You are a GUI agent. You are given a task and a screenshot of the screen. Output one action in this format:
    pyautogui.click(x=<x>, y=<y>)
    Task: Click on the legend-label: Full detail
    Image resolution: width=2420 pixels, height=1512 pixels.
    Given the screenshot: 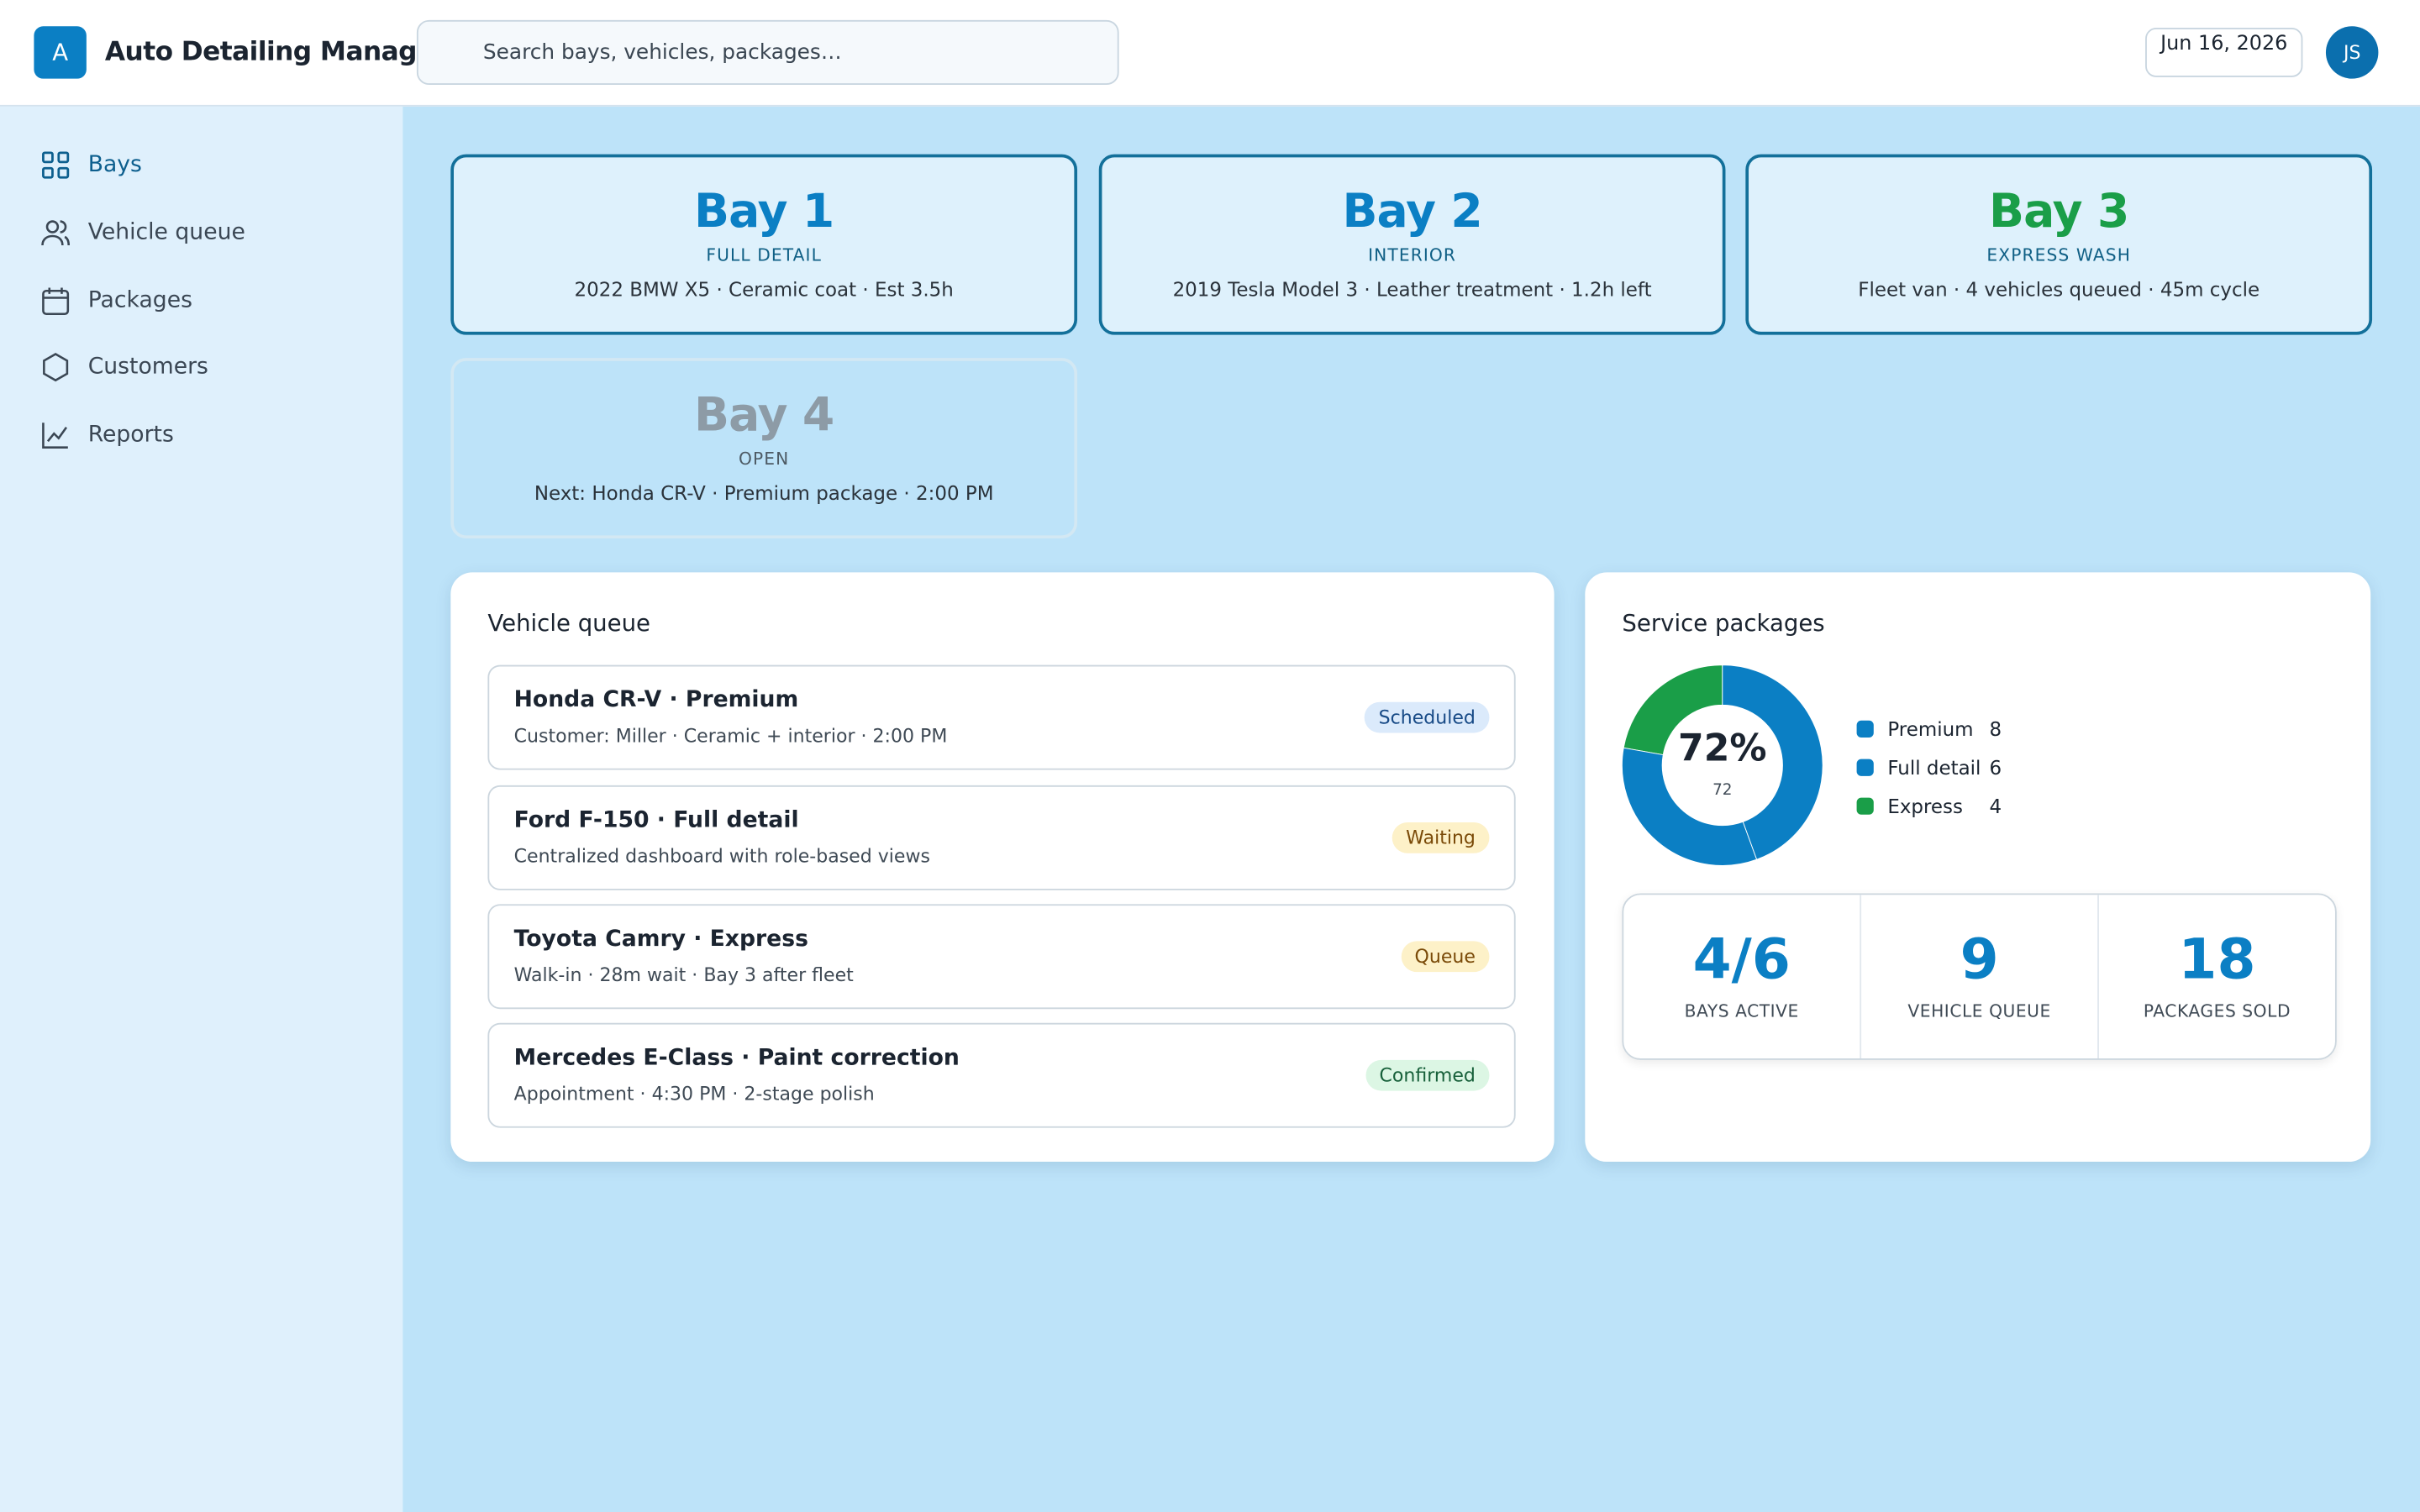 What is the action you would take?
    pyautogui.click(x=1934, y=768)
    